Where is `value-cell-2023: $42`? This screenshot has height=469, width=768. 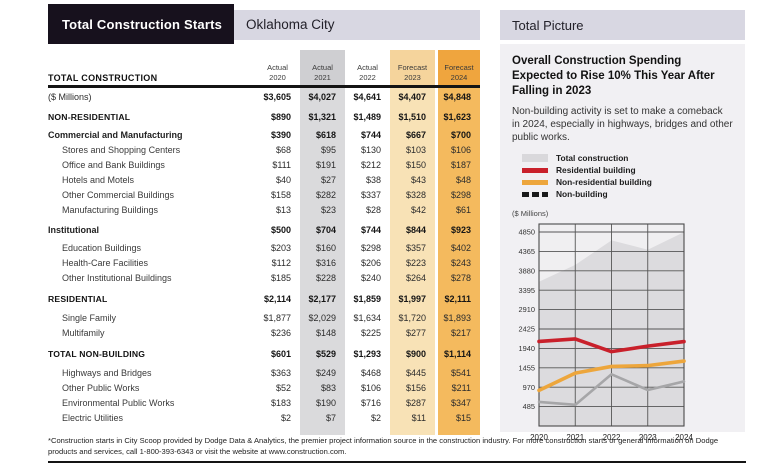
value-cell-2023: $42 is located at coordinates (412, 210).